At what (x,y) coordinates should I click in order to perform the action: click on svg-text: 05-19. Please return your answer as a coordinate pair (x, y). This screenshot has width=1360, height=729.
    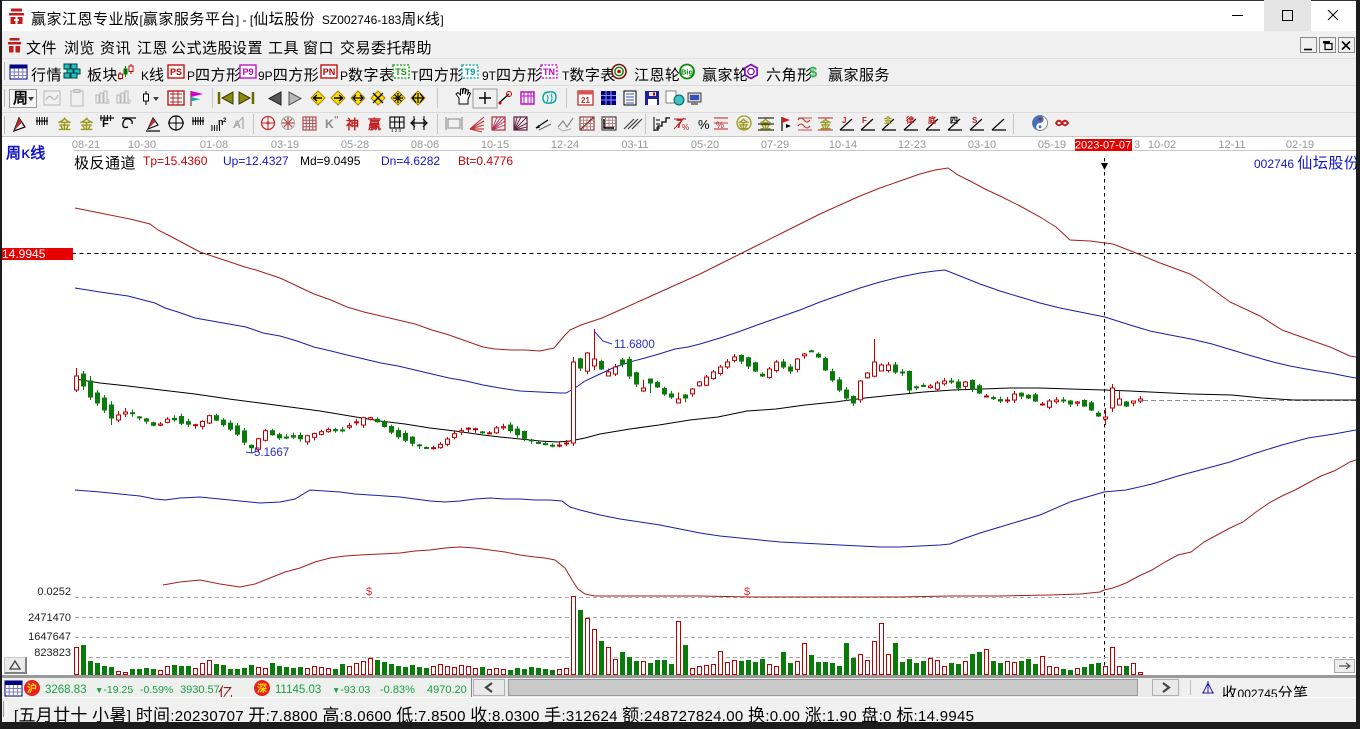
    Looking at the image, I should click on (1052, 145).